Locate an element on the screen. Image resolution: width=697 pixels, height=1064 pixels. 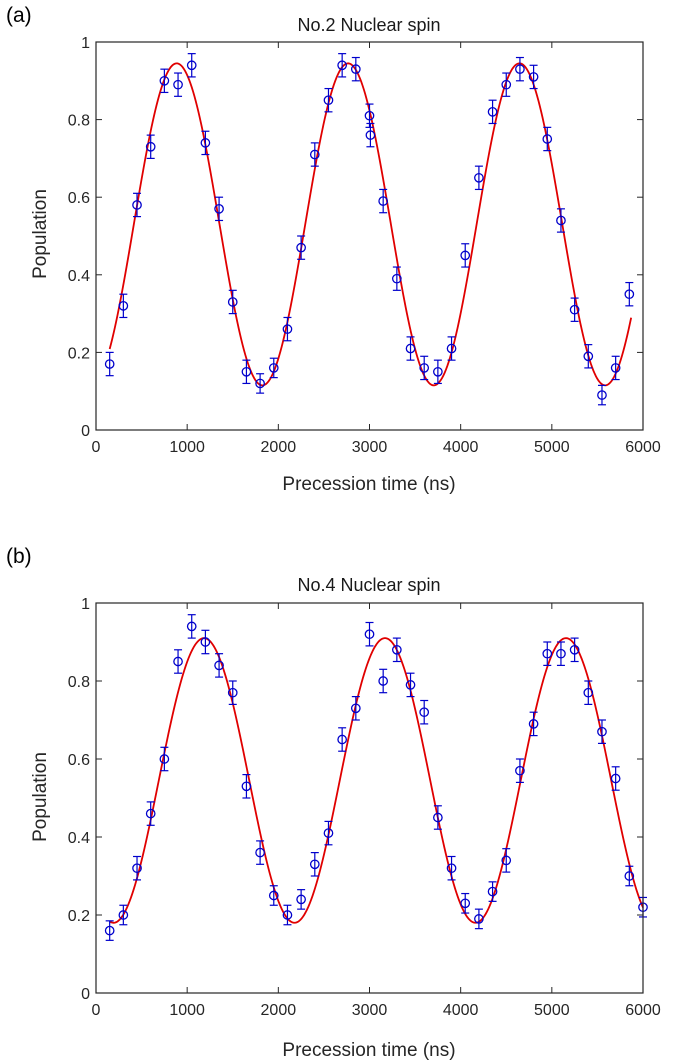
panel-a-y-tick-label: 0.8 is located at coordinates (79, 121).